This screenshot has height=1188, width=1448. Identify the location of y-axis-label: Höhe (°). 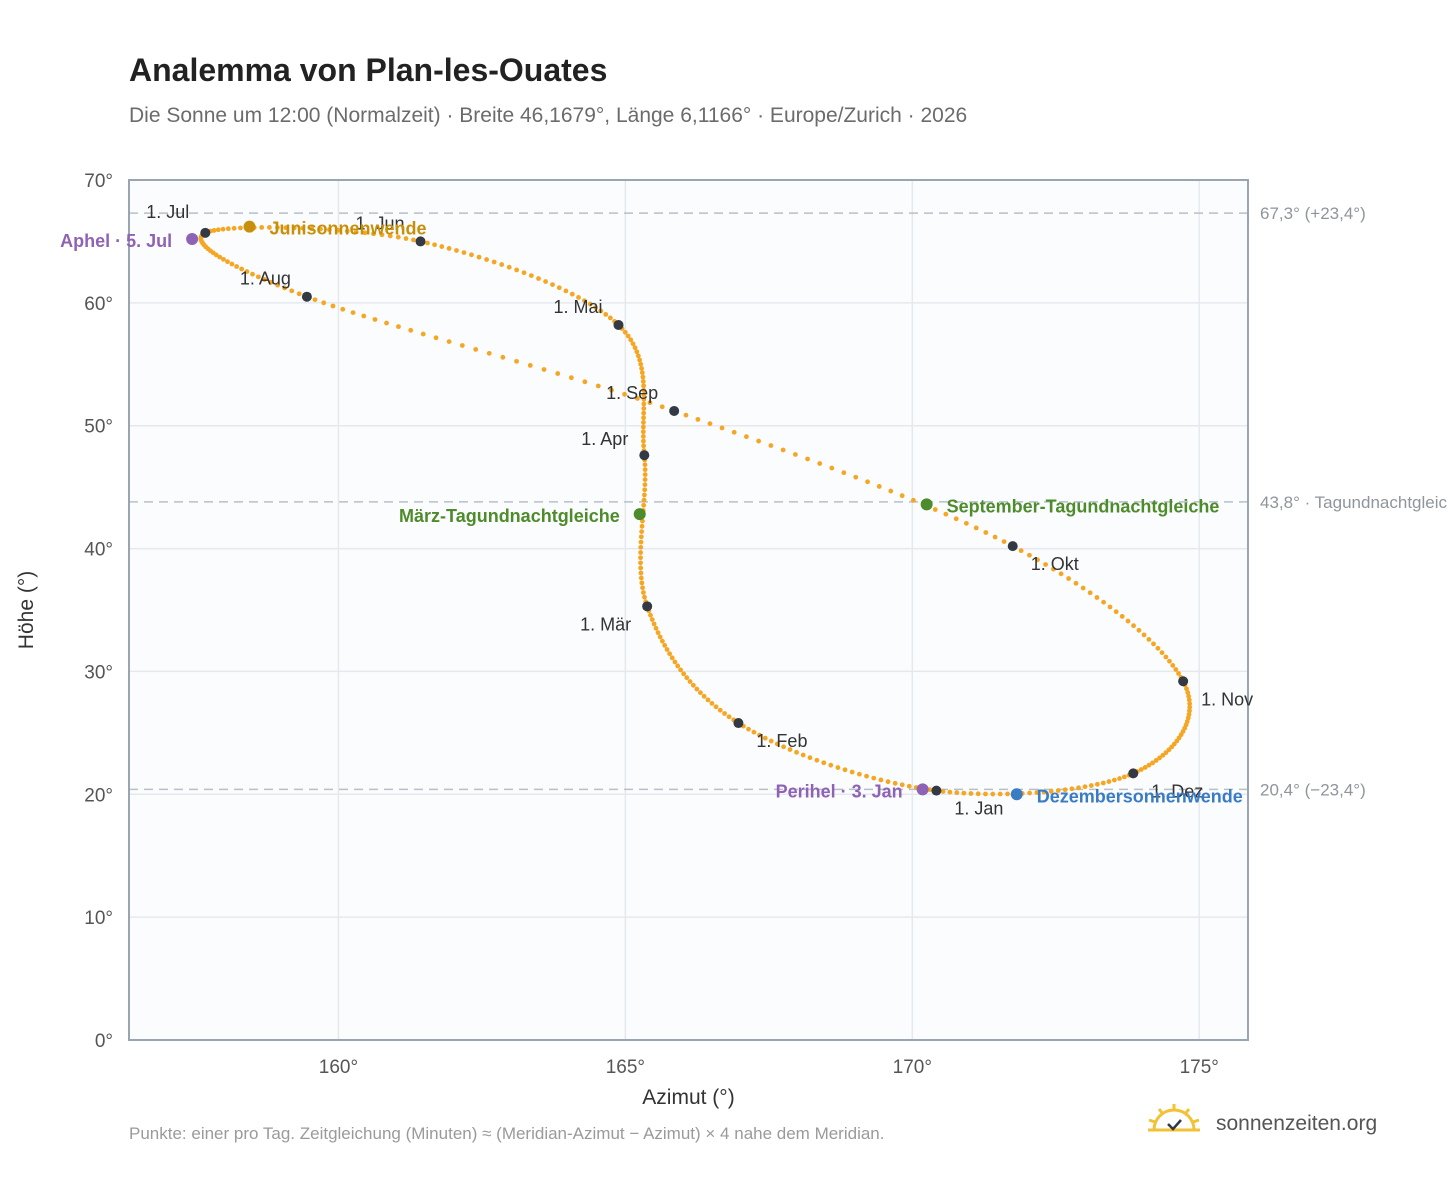
(26, 610).